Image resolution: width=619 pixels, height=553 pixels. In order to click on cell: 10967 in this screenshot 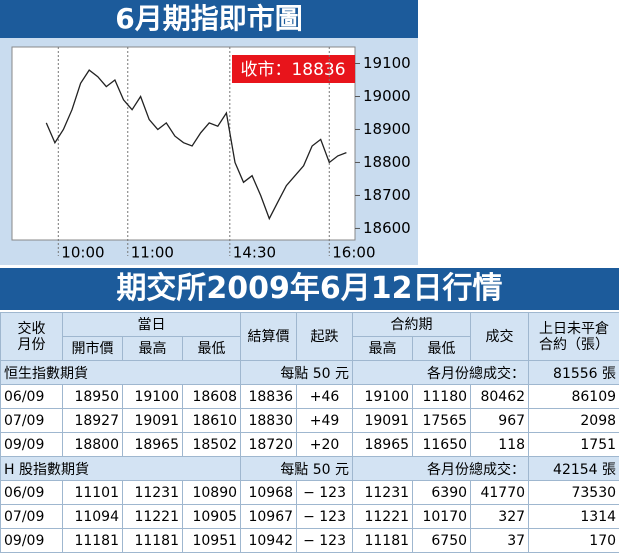, I will do `click(269, 517)`.